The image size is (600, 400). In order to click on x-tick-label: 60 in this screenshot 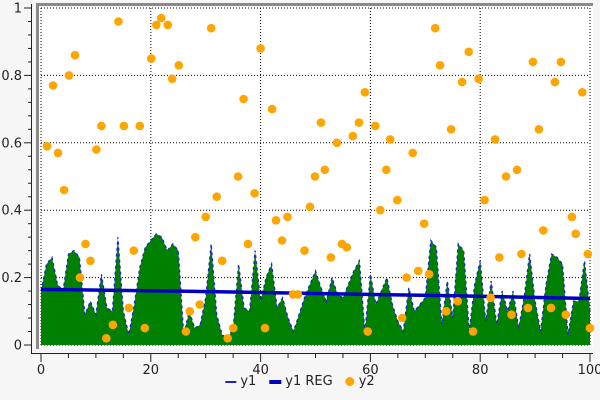, I will do `click(370, 370)`.